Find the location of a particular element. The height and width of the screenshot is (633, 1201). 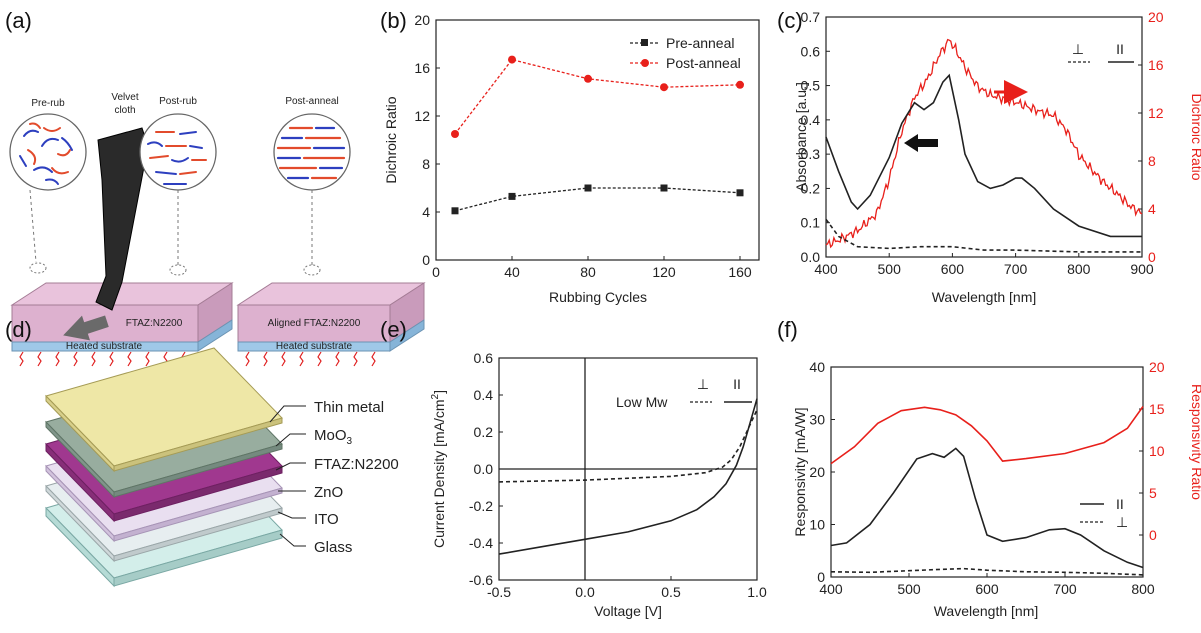

panel-d-device-stack: (d) is located at coordinates (202, 452).